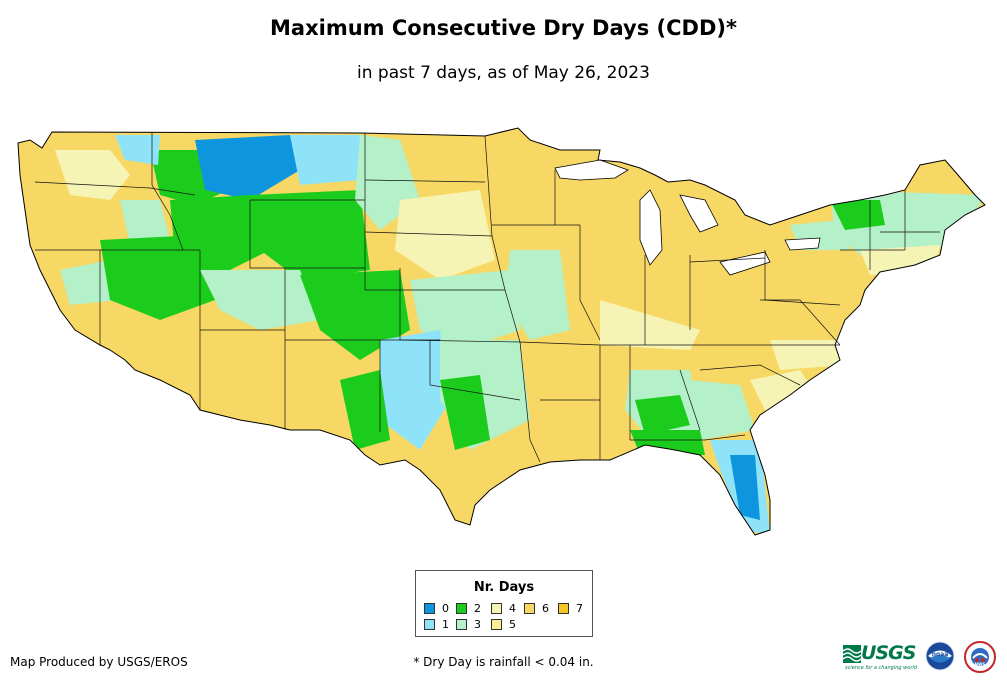 The image size is (1007, 691). What do you see at coordinates (436, 624) in the screenshot?
I see `legend-item-1: 1` at bounding box center [436, 624].